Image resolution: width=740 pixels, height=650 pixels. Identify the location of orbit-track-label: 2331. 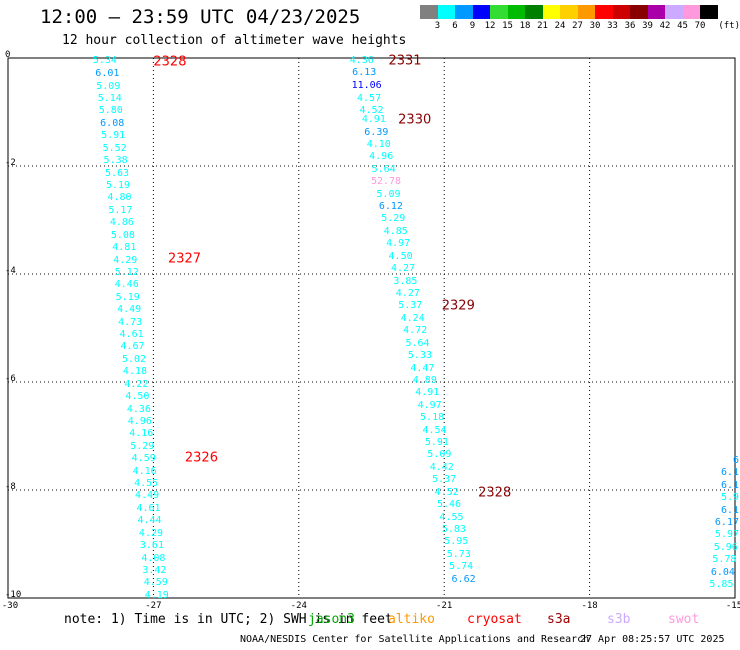
(405, 61).